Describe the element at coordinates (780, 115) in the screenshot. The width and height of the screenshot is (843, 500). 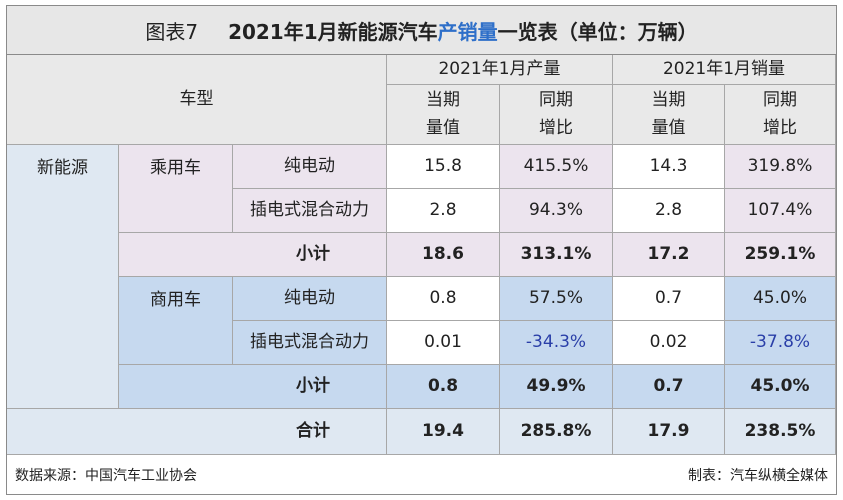
I see `header-sales-yoy: 同期 增比` at that location.